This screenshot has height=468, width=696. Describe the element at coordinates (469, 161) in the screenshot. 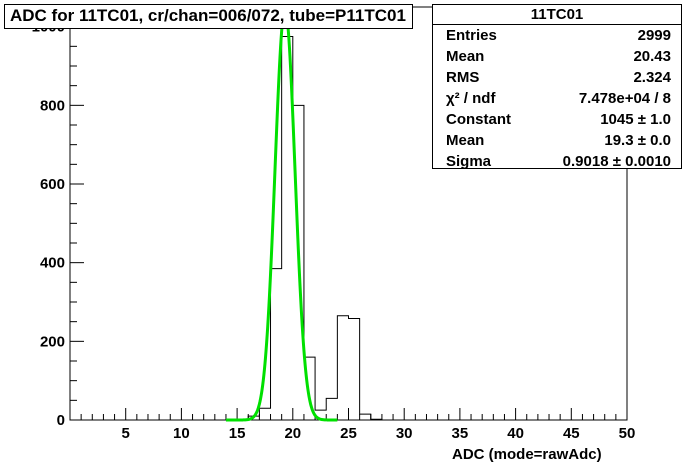

I see `stats-key: Sigma` at that location.